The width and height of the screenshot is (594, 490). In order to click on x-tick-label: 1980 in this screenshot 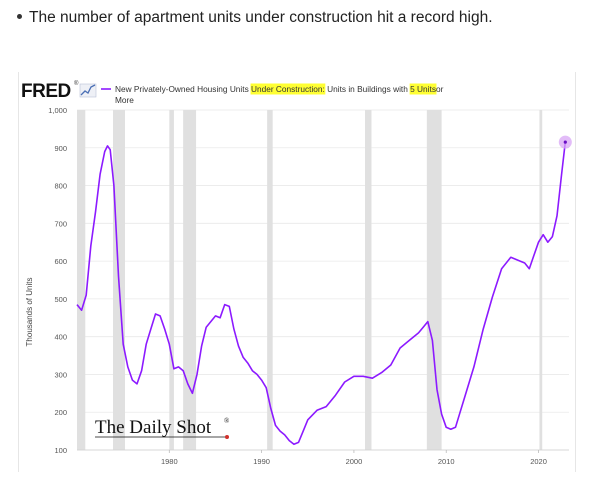, I will do `click(169, 461)`.